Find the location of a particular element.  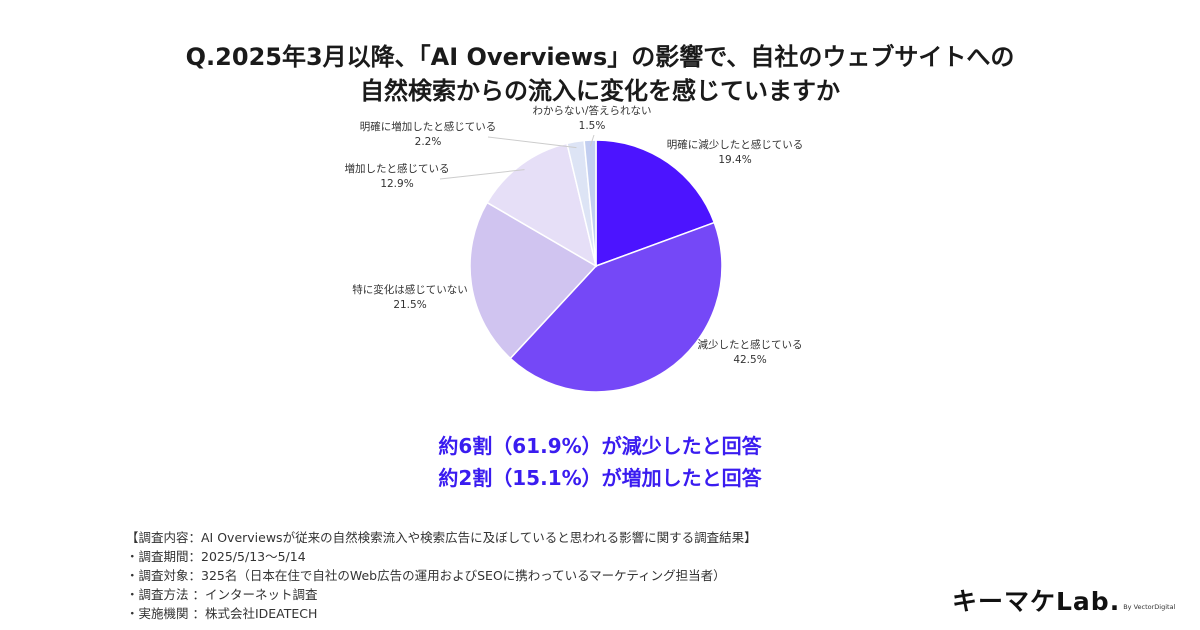

survey-note-method: ・調査方法 ：インターネット調査 is located at coordinates (222, 594).